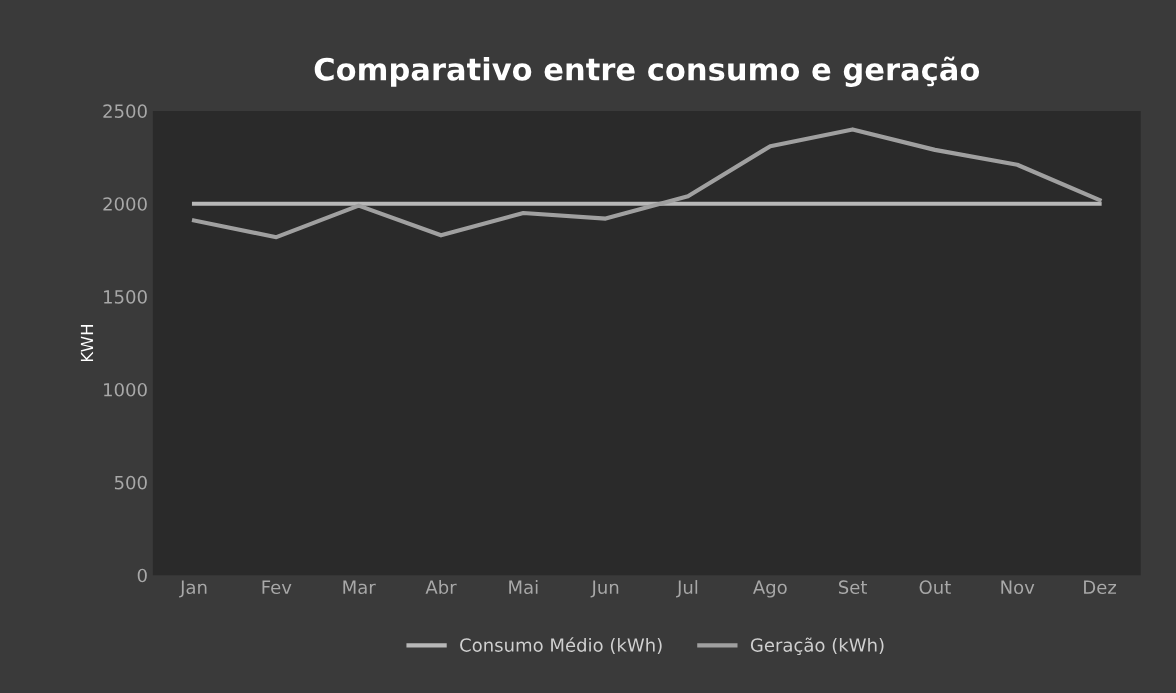 The height and width of the screenshot is (693, 1176). Describe the element at coordinates (817, 646) in the screenshot. I see `legend-label: Geração (kWh)` at that location.